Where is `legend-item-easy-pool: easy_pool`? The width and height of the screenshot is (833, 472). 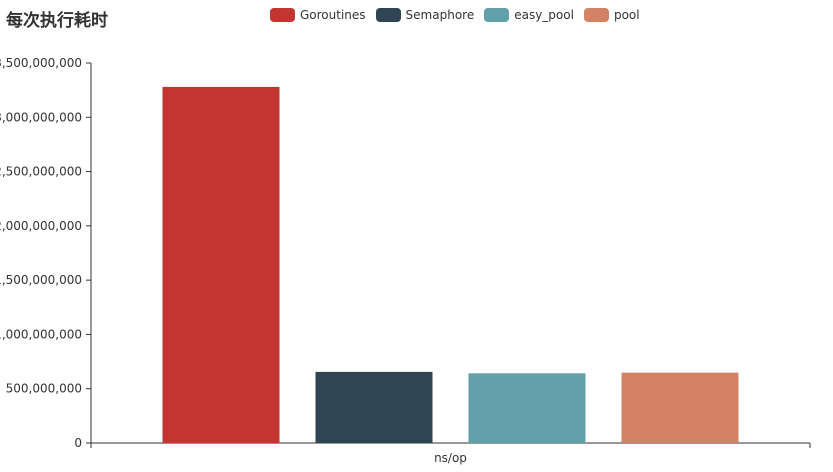
legend-item-easy-pool: easy_pool is located at coordinates (529, 15).